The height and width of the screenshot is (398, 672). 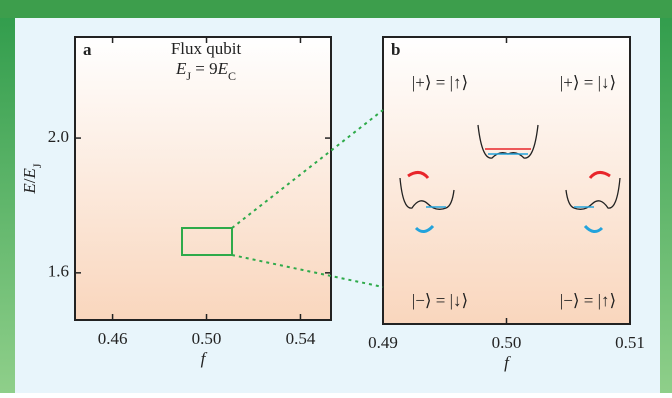 I want to click on text-part: = 9, so click(x=204, y=68).